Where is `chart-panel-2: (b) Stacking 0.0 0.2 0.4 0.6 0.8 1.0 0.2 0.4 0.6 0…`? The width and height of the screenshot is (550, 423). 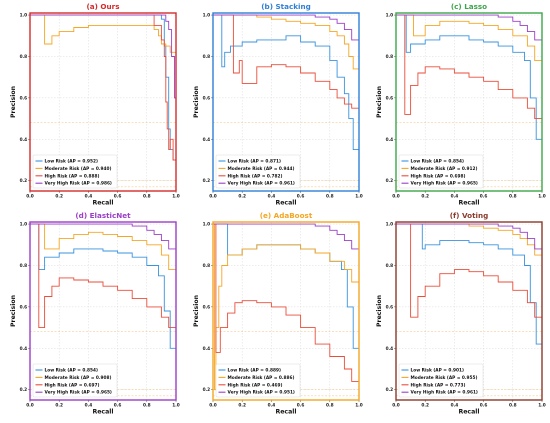 chart-panel-2: (b) Stacking 0.0 0.2 0.4 0.6 0.8 1.0 0.2 0.4 0.6 0… is located at coordinates (278, 104).